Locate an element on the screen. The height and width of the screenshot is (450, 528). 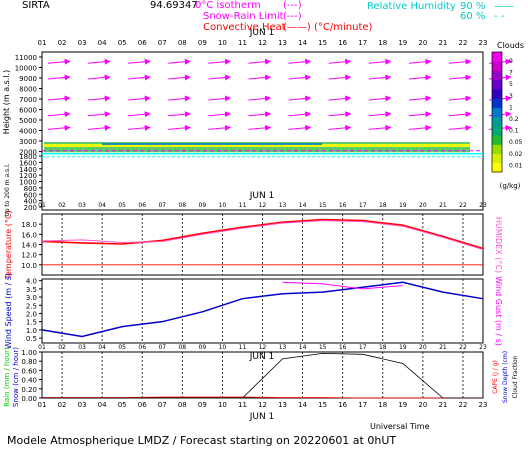
wind-ytick-label: 0.5 is located at coordinates (31, 339).